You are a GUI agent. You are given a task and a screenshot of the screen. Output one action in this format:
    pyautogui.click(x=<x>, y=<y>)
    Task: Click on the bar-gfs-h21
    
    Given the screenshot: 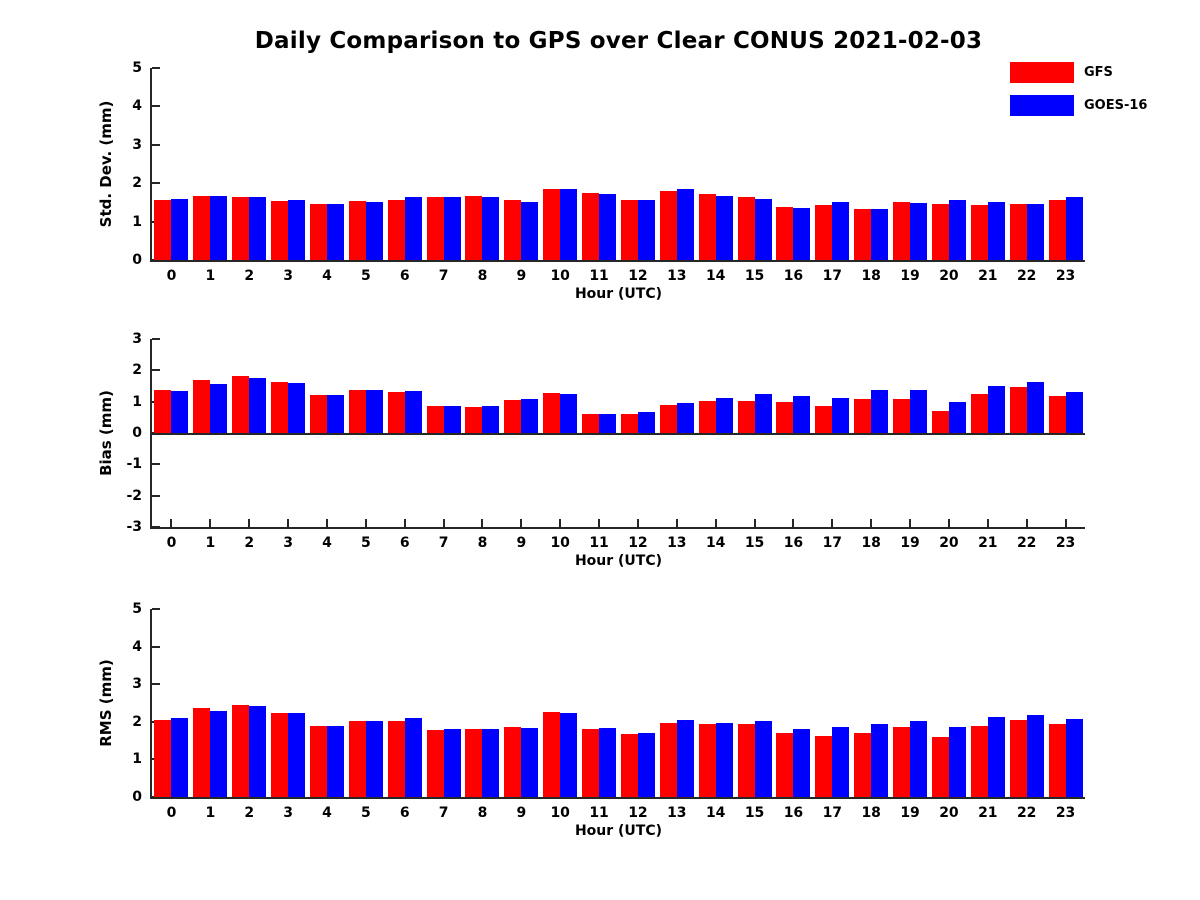 What is the action you would take?
    pyautogui.click(x=979, y=413)
    